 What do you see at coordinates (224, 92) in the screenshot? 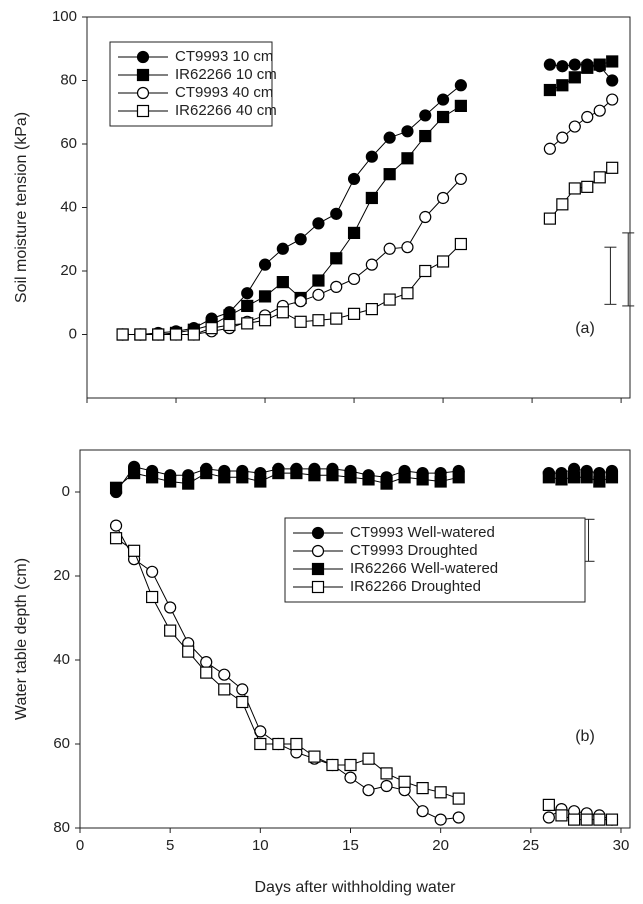
I see `legend-label: CT9993 40 cm` at bounding box center [224, 92].